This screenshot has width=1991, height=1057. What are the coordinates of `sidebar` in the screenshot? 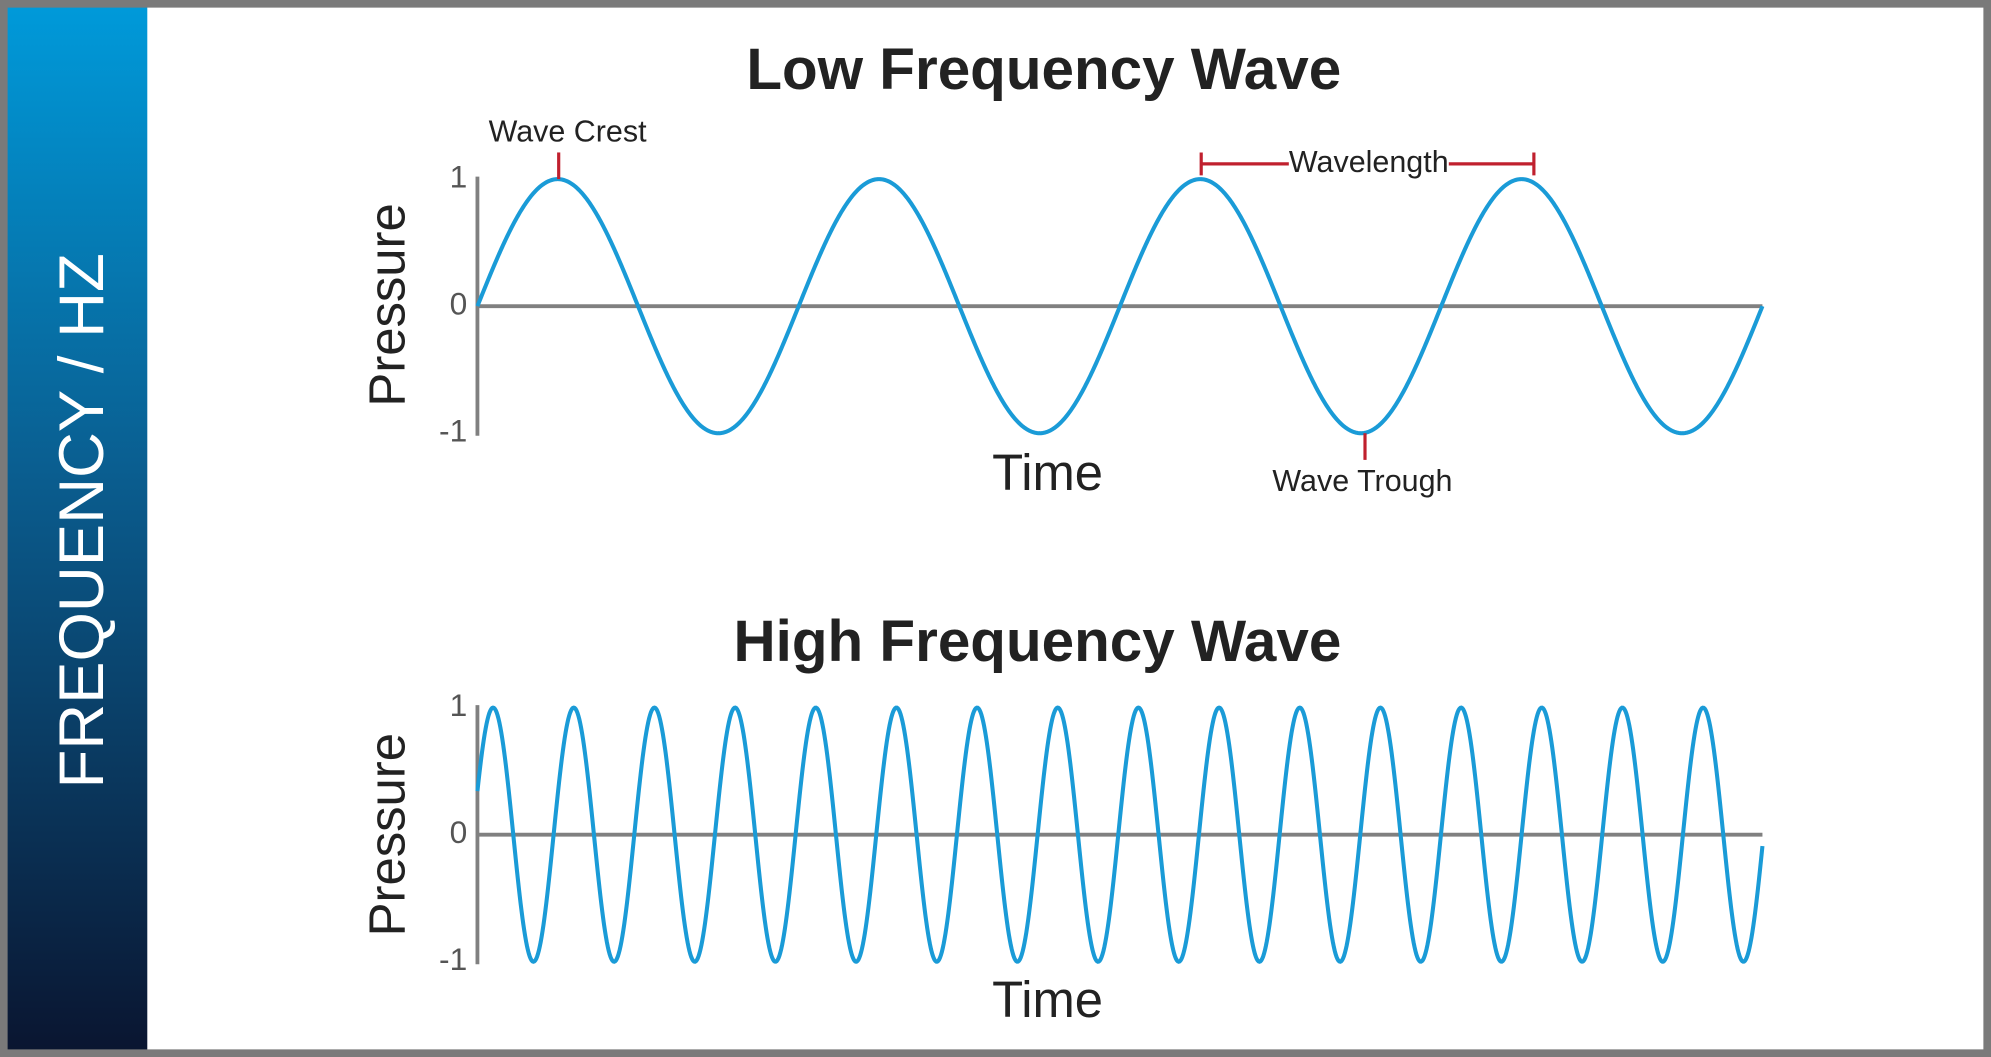 It's located at (75, 528).